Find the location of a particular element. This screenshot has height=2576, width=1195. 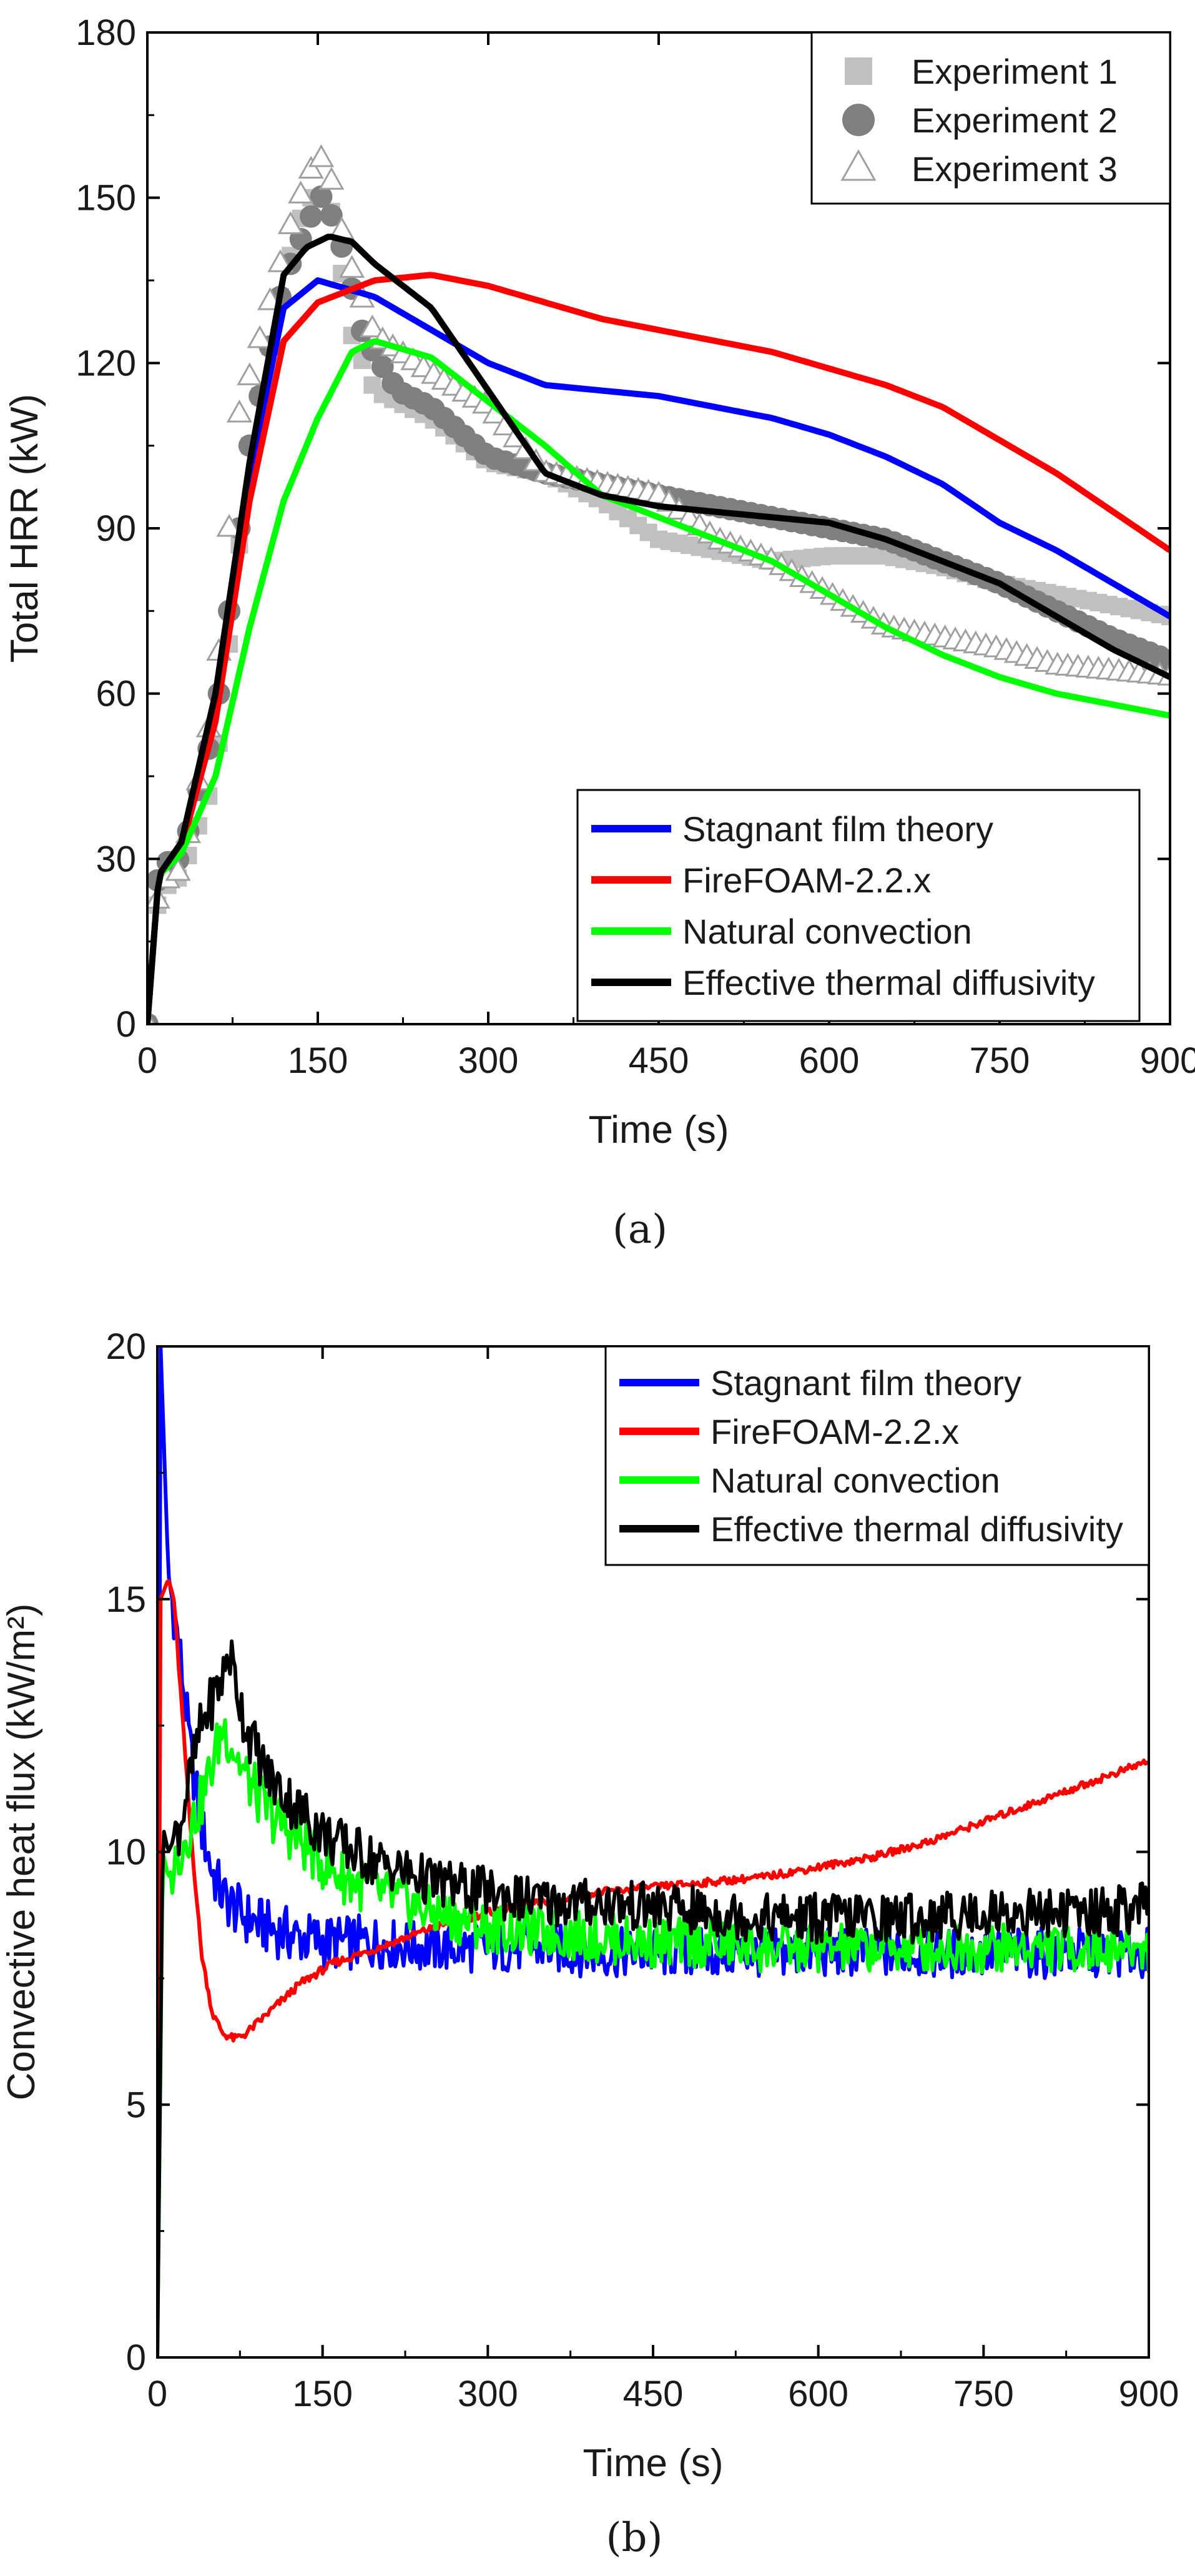

y-tick-label: 15 is located at coordinates (126, 1600).